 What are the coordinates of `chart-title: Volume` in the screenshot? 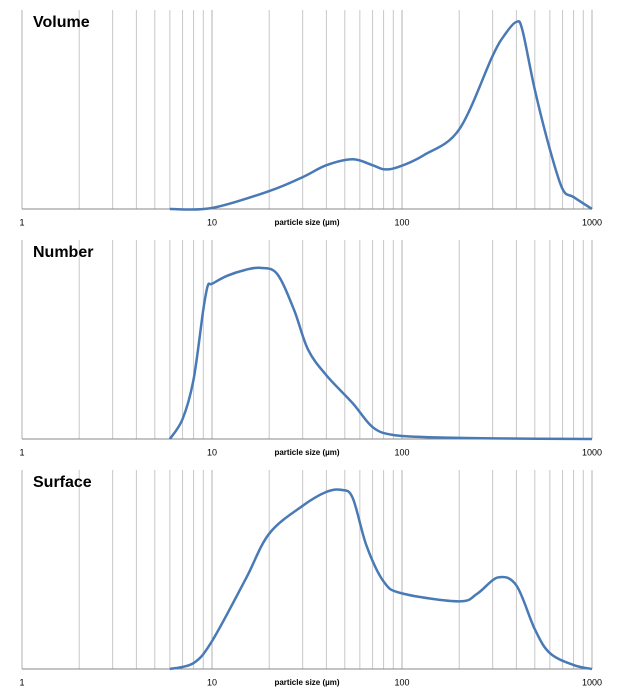 It's located at (61, 22).